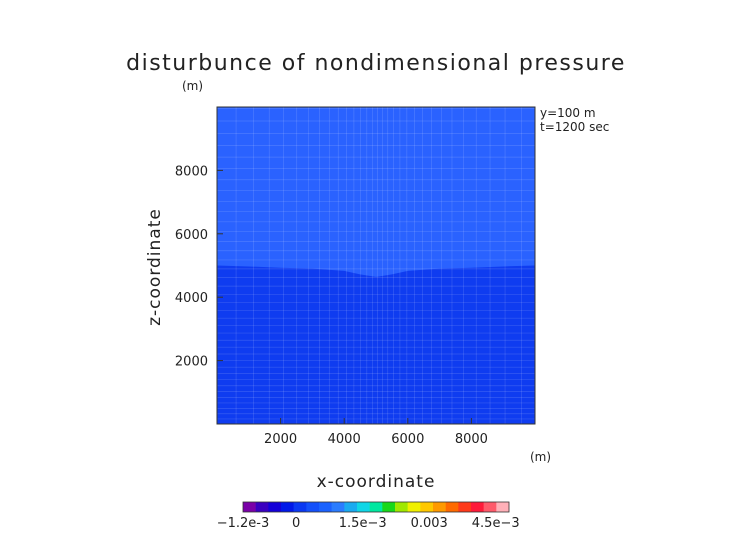  Describe the element at coordinates (574, 127) in the screenshot. I see `annotation-t: t=1200 sec` at that location.